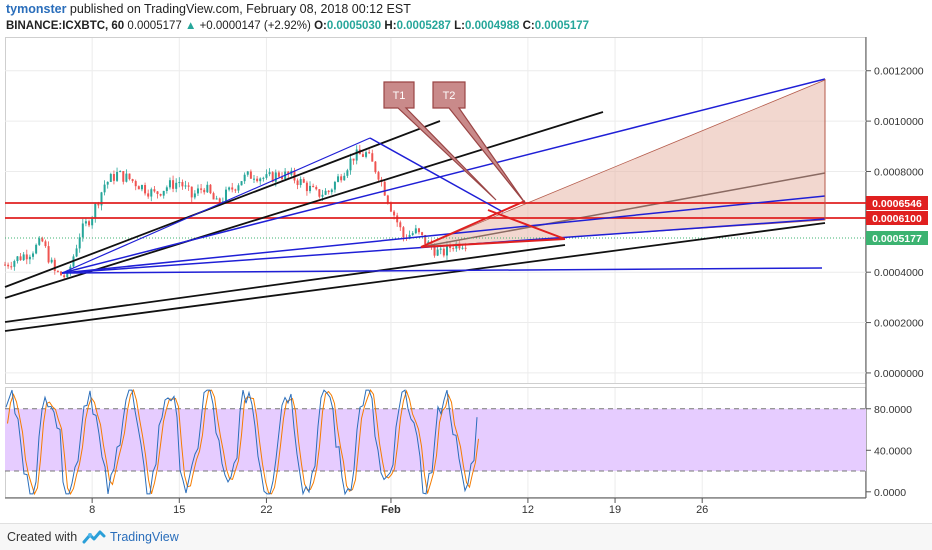 The image size is (932, 550). I want to click on tradingview-brand: TradingView, so click(144, 537).